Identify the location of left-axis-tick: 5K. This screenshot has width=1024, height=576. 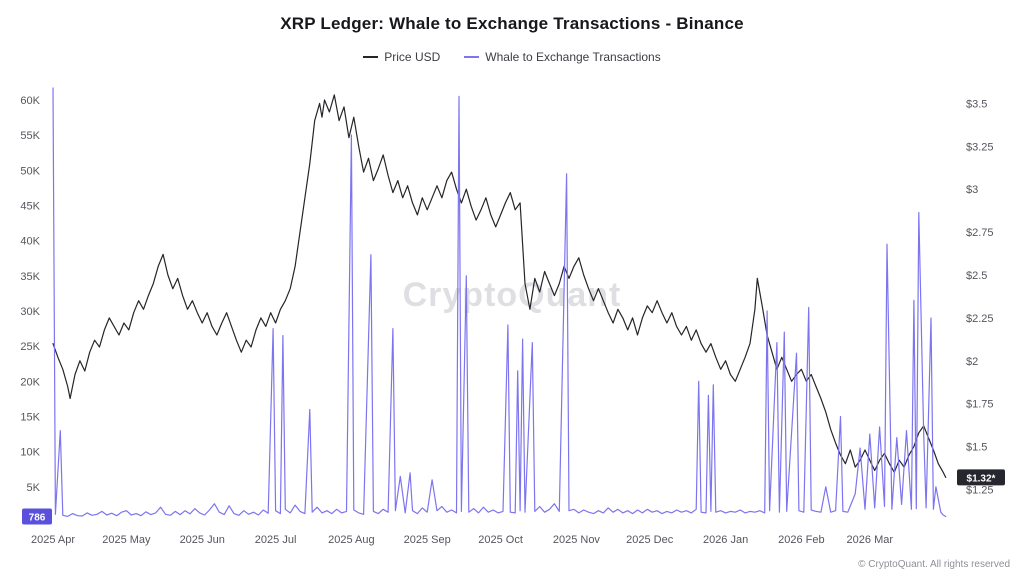
(34, 488).